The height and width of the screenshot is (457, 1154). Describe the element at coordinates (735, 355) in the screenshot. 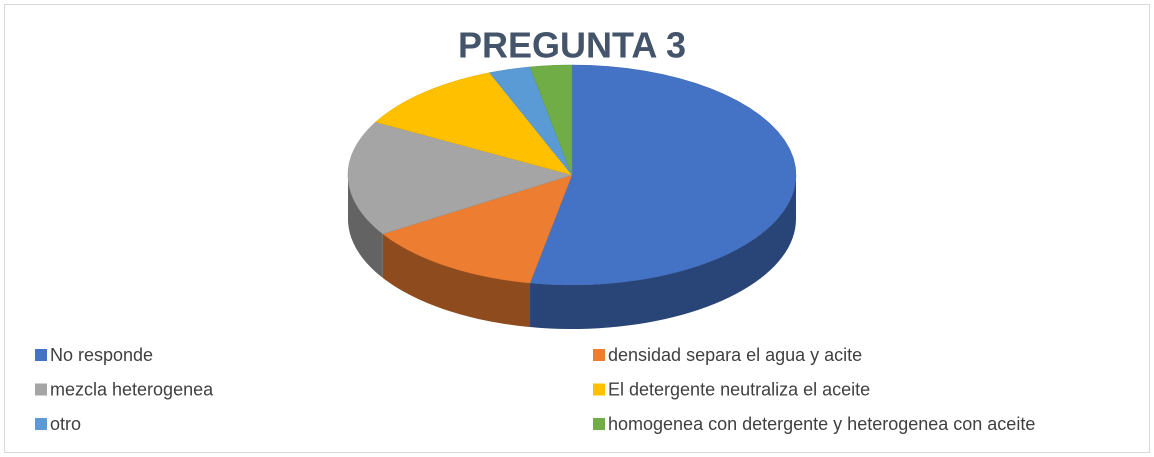

I see `legend-label: densidad separa el agua y acite` at that location.